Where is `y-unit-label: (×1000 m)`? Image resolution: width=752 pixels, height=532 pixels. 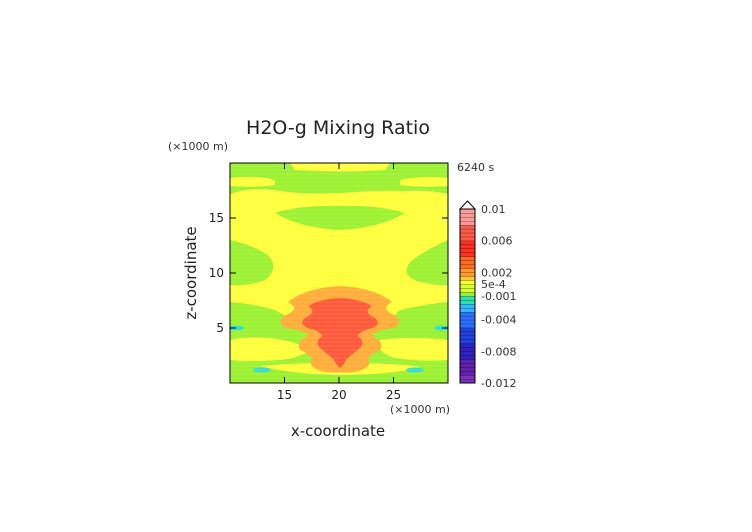
y-unit-label: (×1000 m) is located at coordinates (198, 146).